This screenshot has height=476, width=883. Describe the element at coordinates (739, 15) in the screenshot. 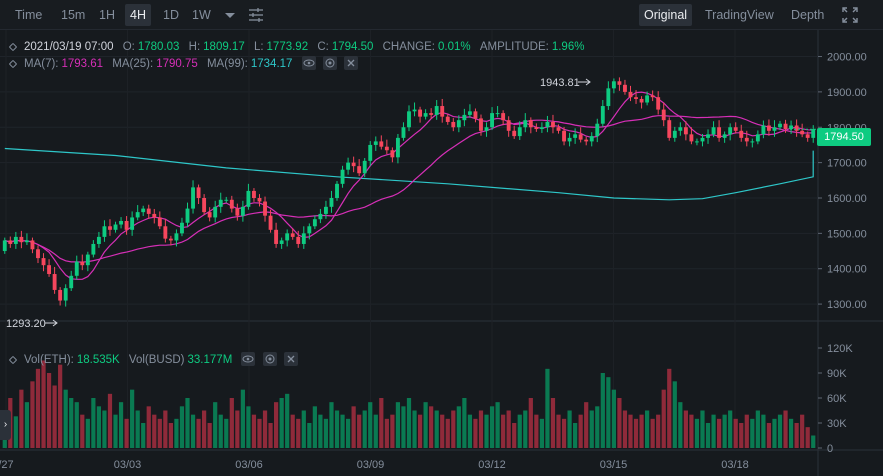

I see `view-tradingview: TradingView` at that location.